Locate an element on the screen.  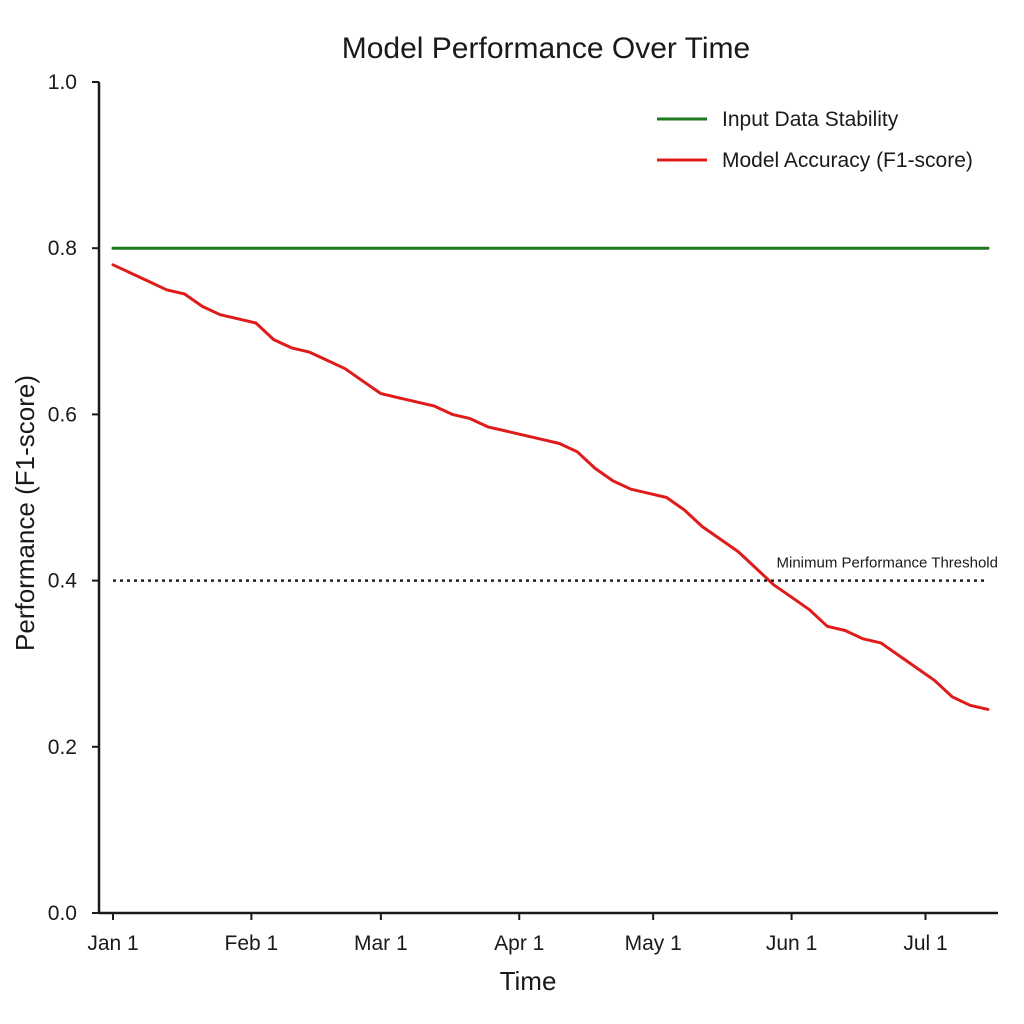
x-axis: Jan 1 Feb 1 Mar 1 Apr 1 May 1 Jun 1 Jul 1 is located at coordinates (542, 933).